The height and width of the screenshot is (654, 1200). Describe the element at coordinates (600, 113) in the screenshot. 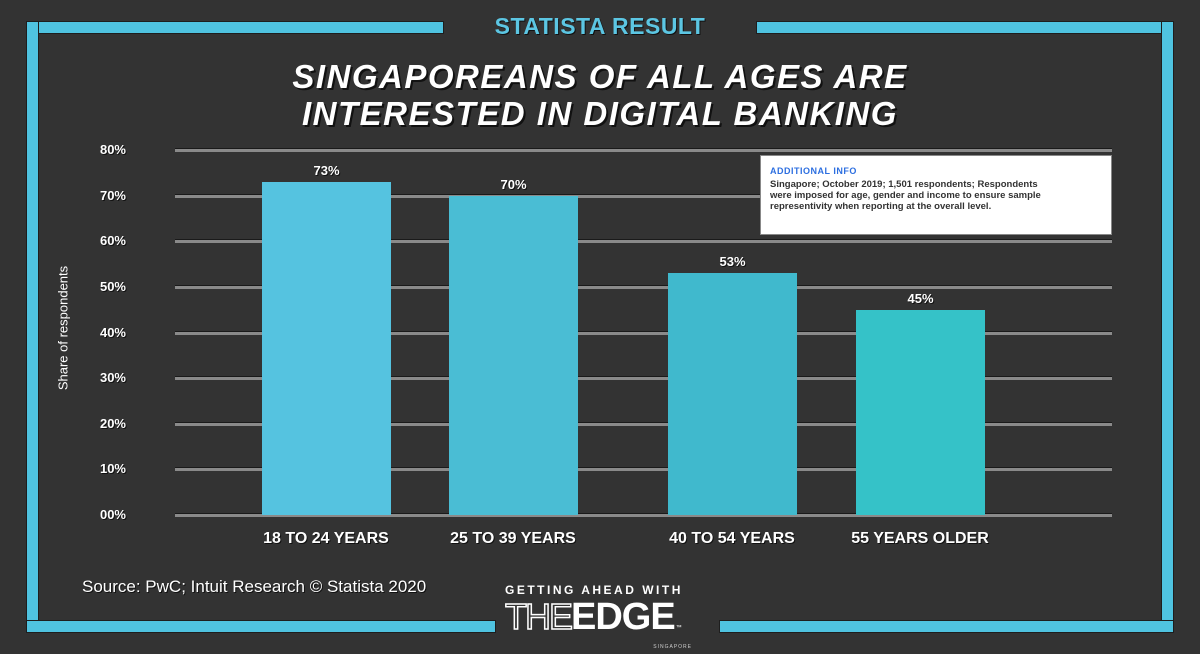

I see `chart-title-line-2: INTERESTED IN DIGITAL BANKING` at that location.